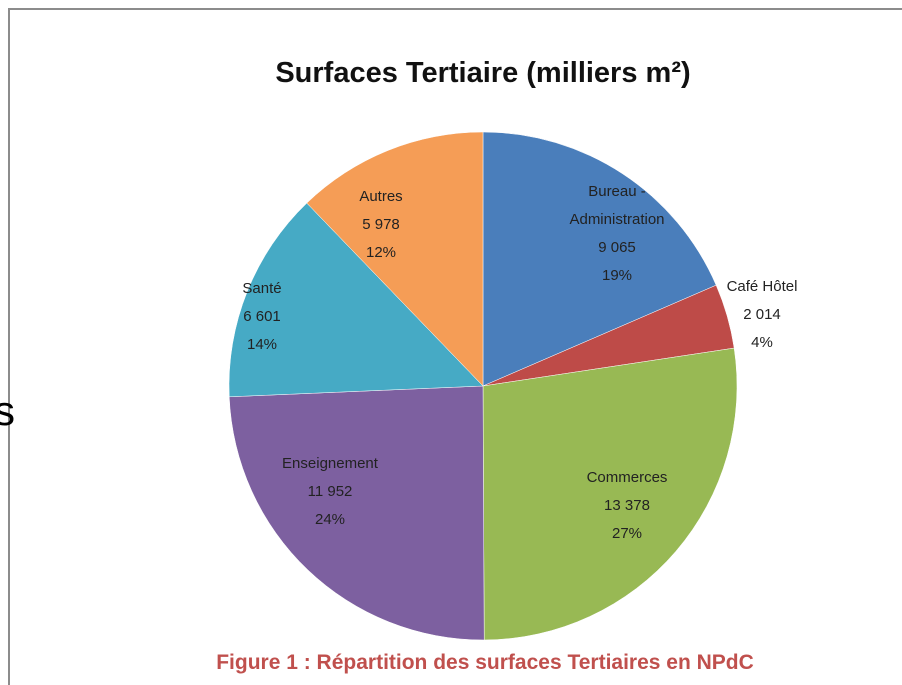 This screenshot has width=902, height=685. I want to click on data-label: Santé 6 601 14%, so click(262, 317).